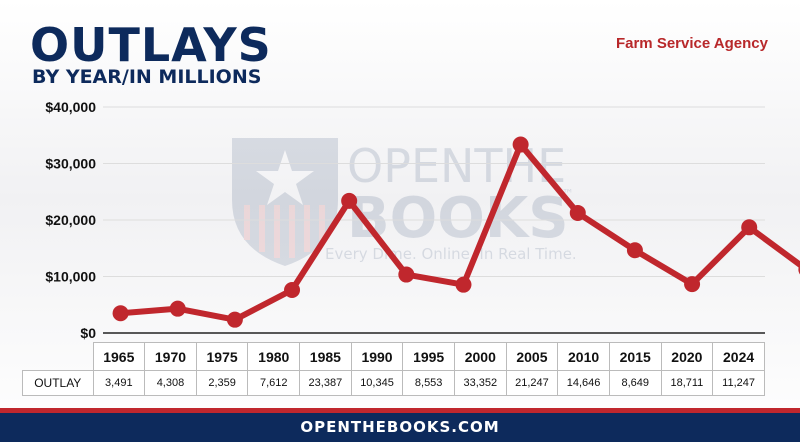  I want to click on year-cell: 2010, so click(583, 356).